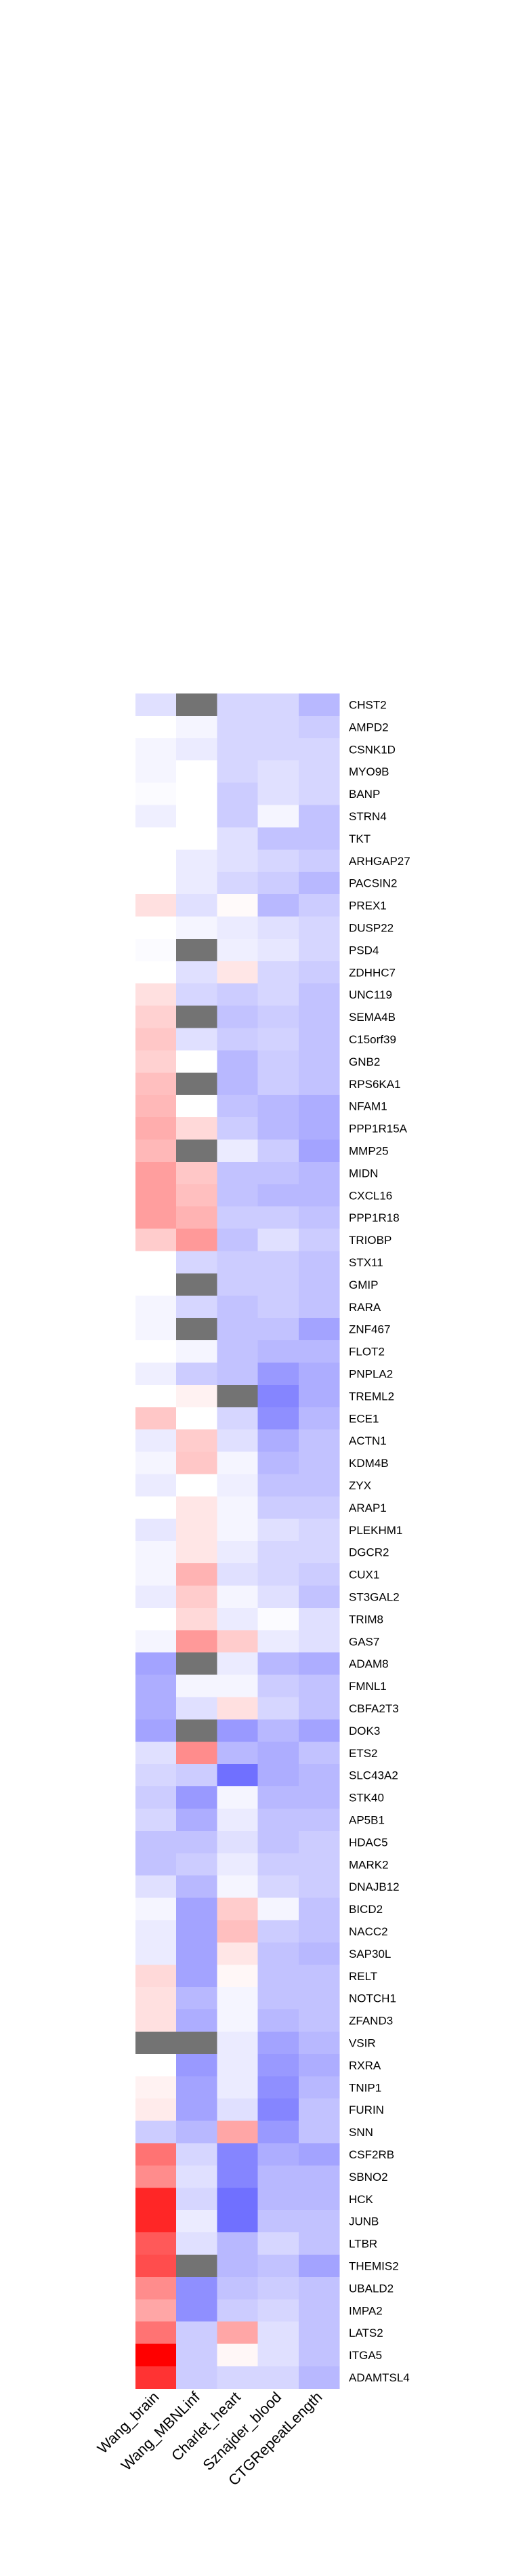  What do you see at coordinates (373, 1775) in the screenshot?
I see `row-label: SLC43A2` at bounding box center [373, 1775].